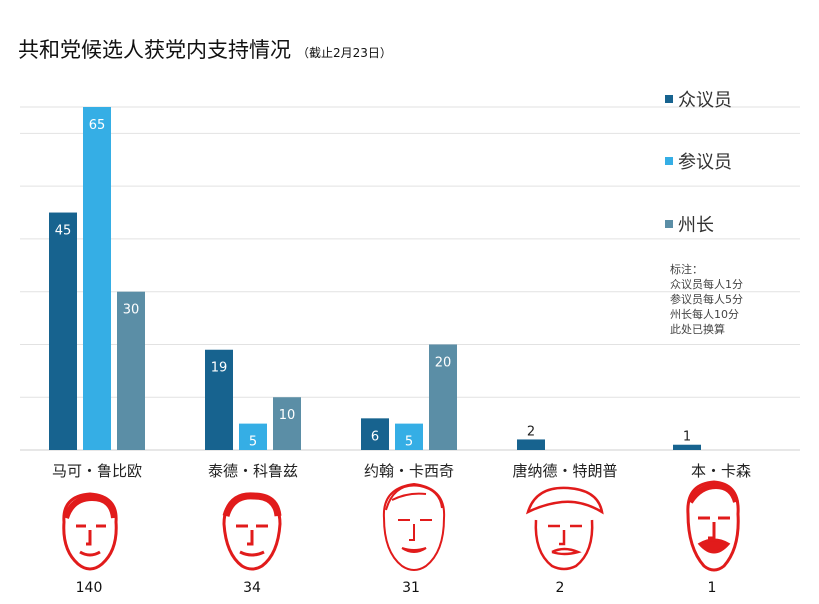  I want to click on bar-value-label: 1, so click(687, 437).